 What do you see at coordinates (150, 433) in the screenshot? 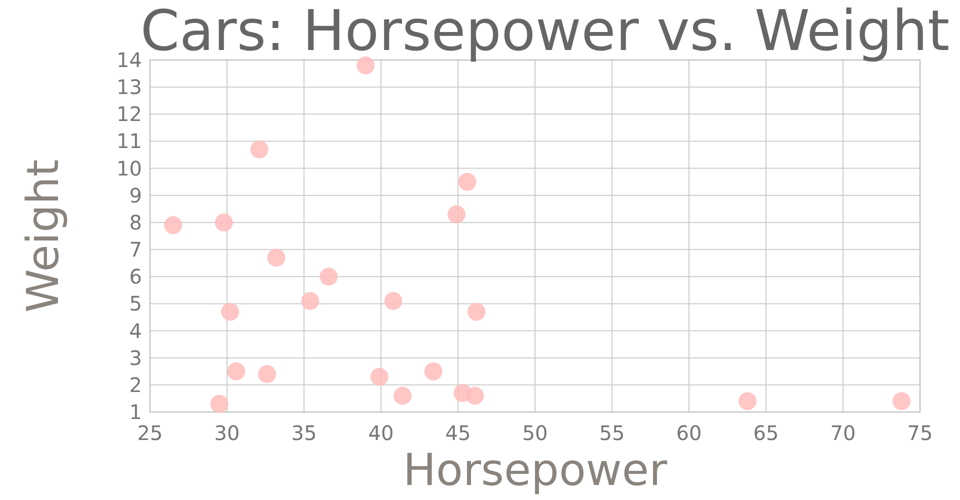
I see `x-tick-label: 25` at bounding box center [150, 433].